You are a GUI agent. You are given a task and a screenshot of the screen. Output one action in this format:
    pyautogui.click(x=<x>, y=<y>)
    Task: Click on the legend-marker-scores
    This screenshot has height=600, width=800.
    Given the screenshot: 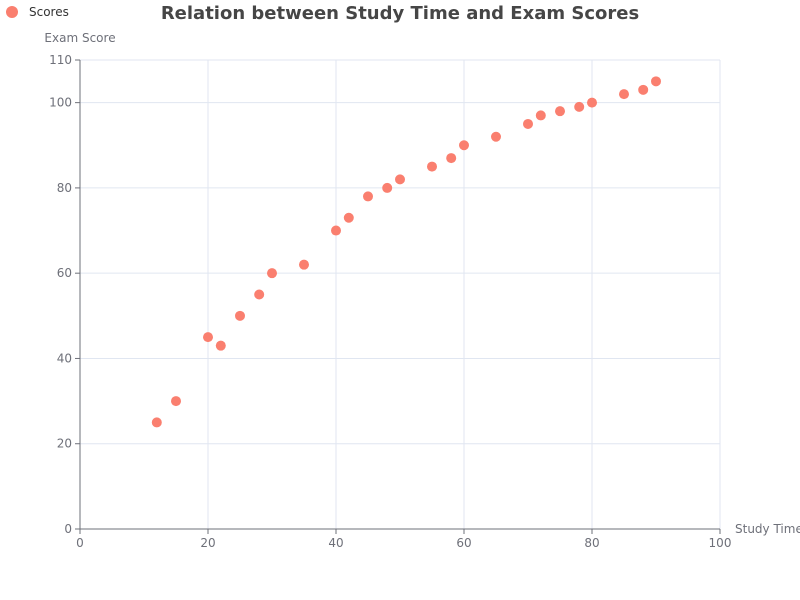 What is the action you would take?
    pyautogui.click(x=12, y=12)
    